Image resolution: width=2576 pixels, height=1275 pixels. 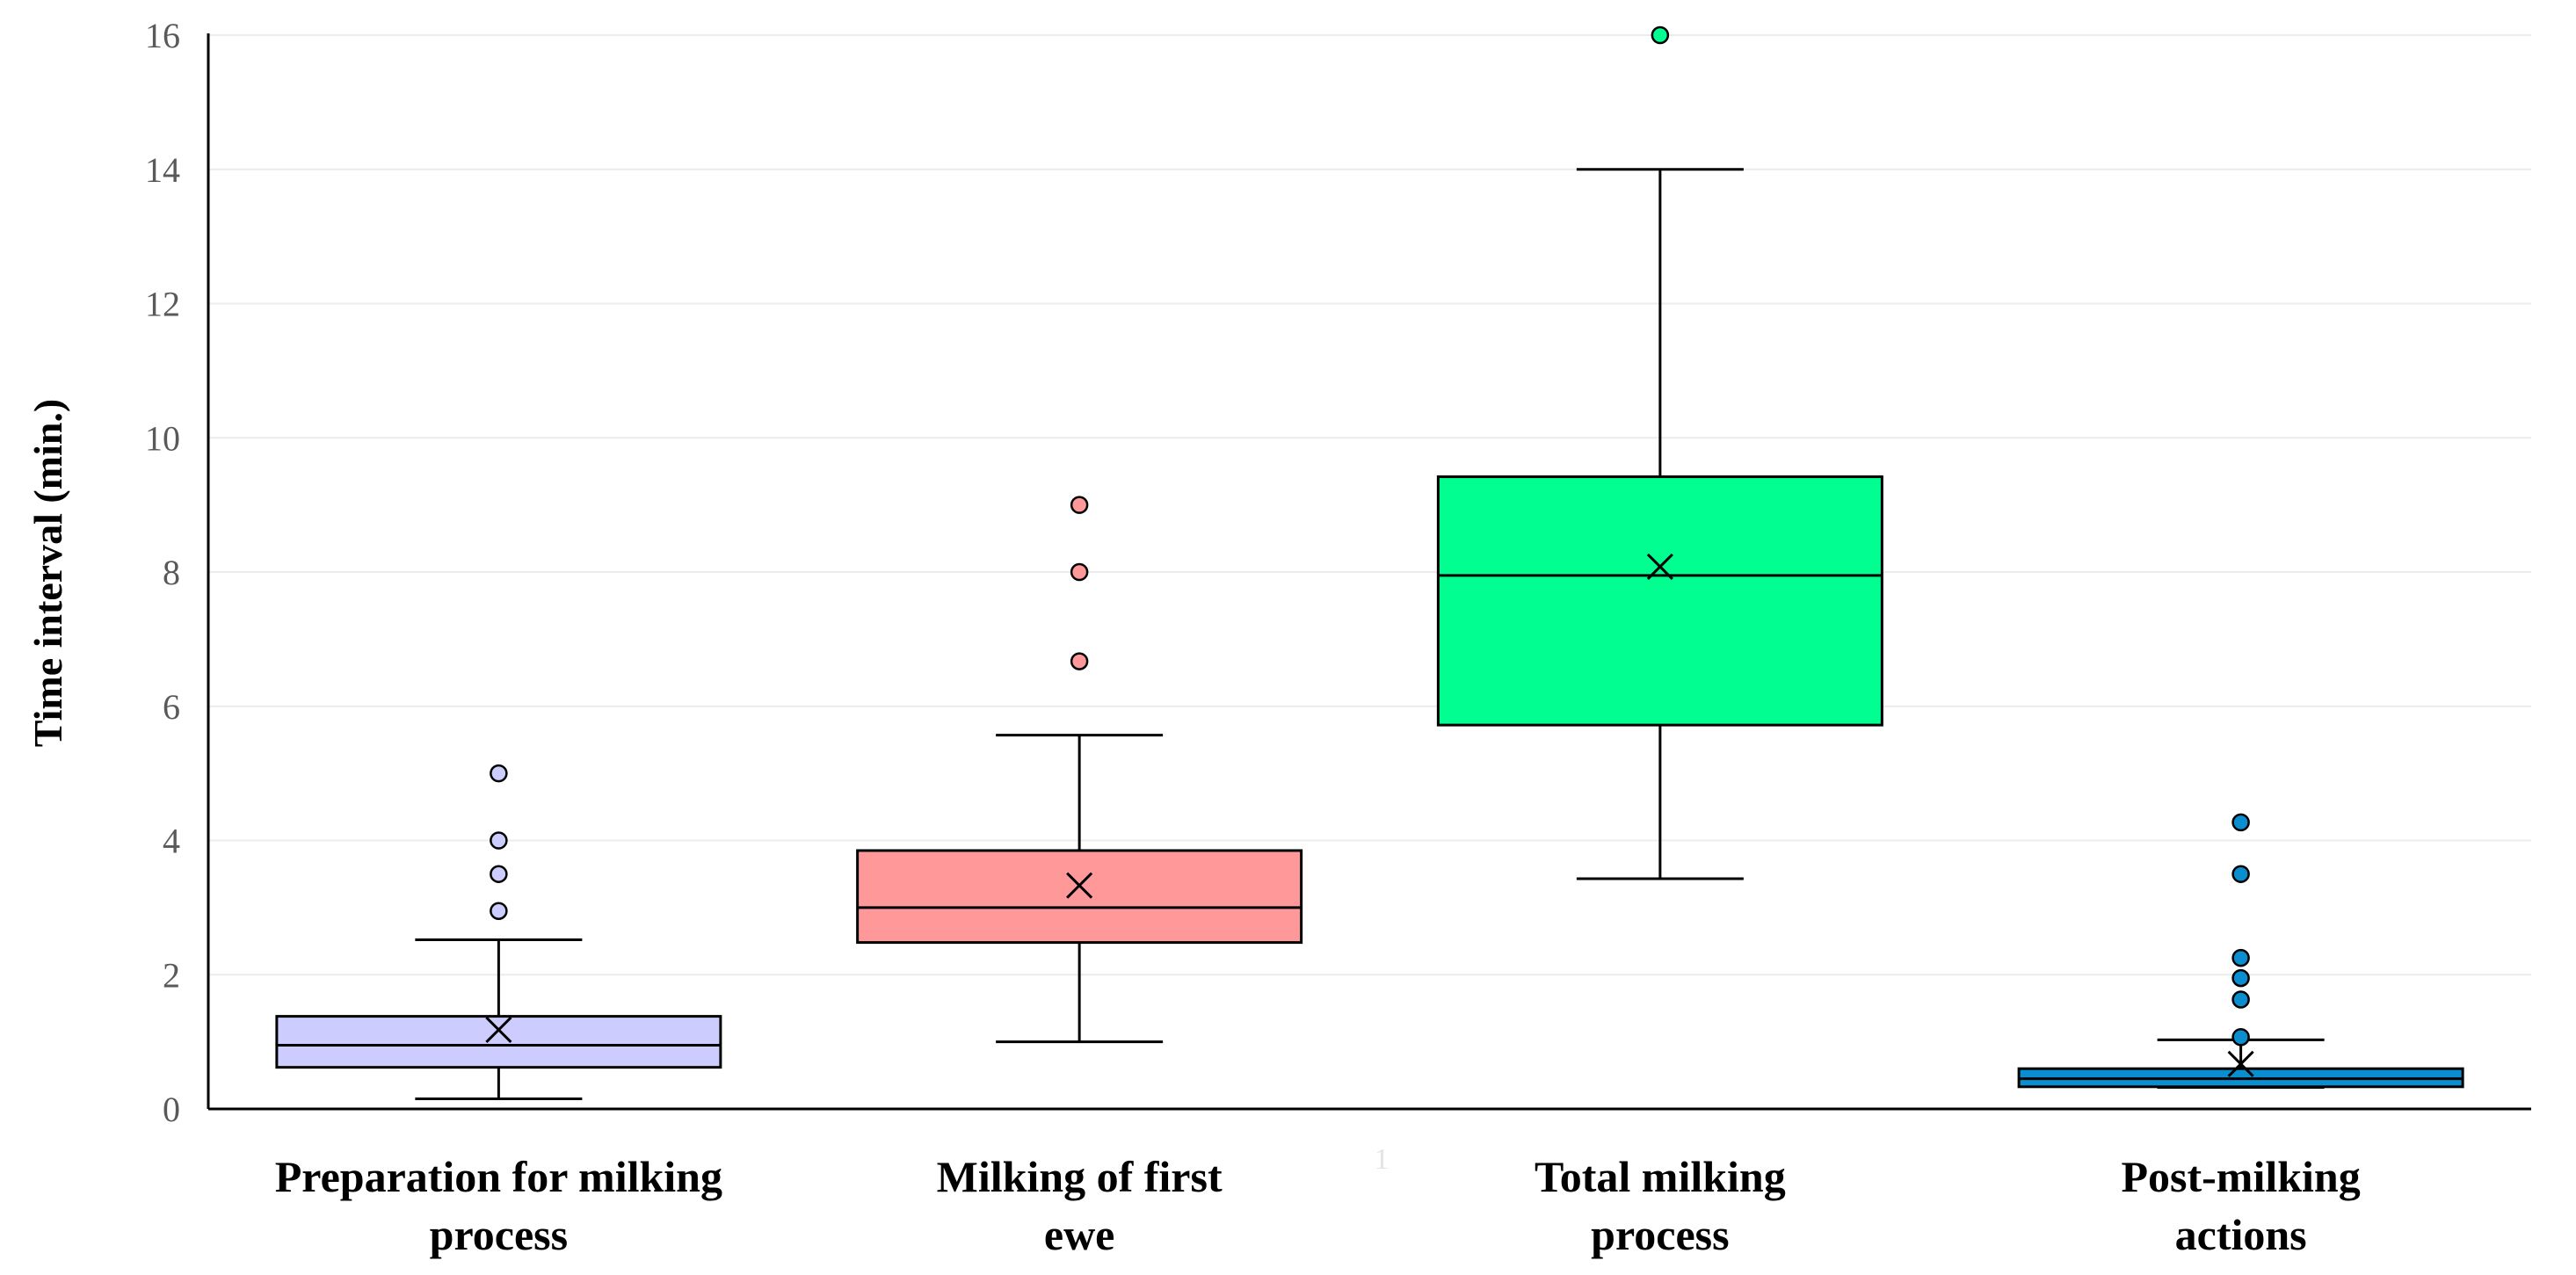 I want to click on y-tick-label: 14, so click(x=162, y=170).